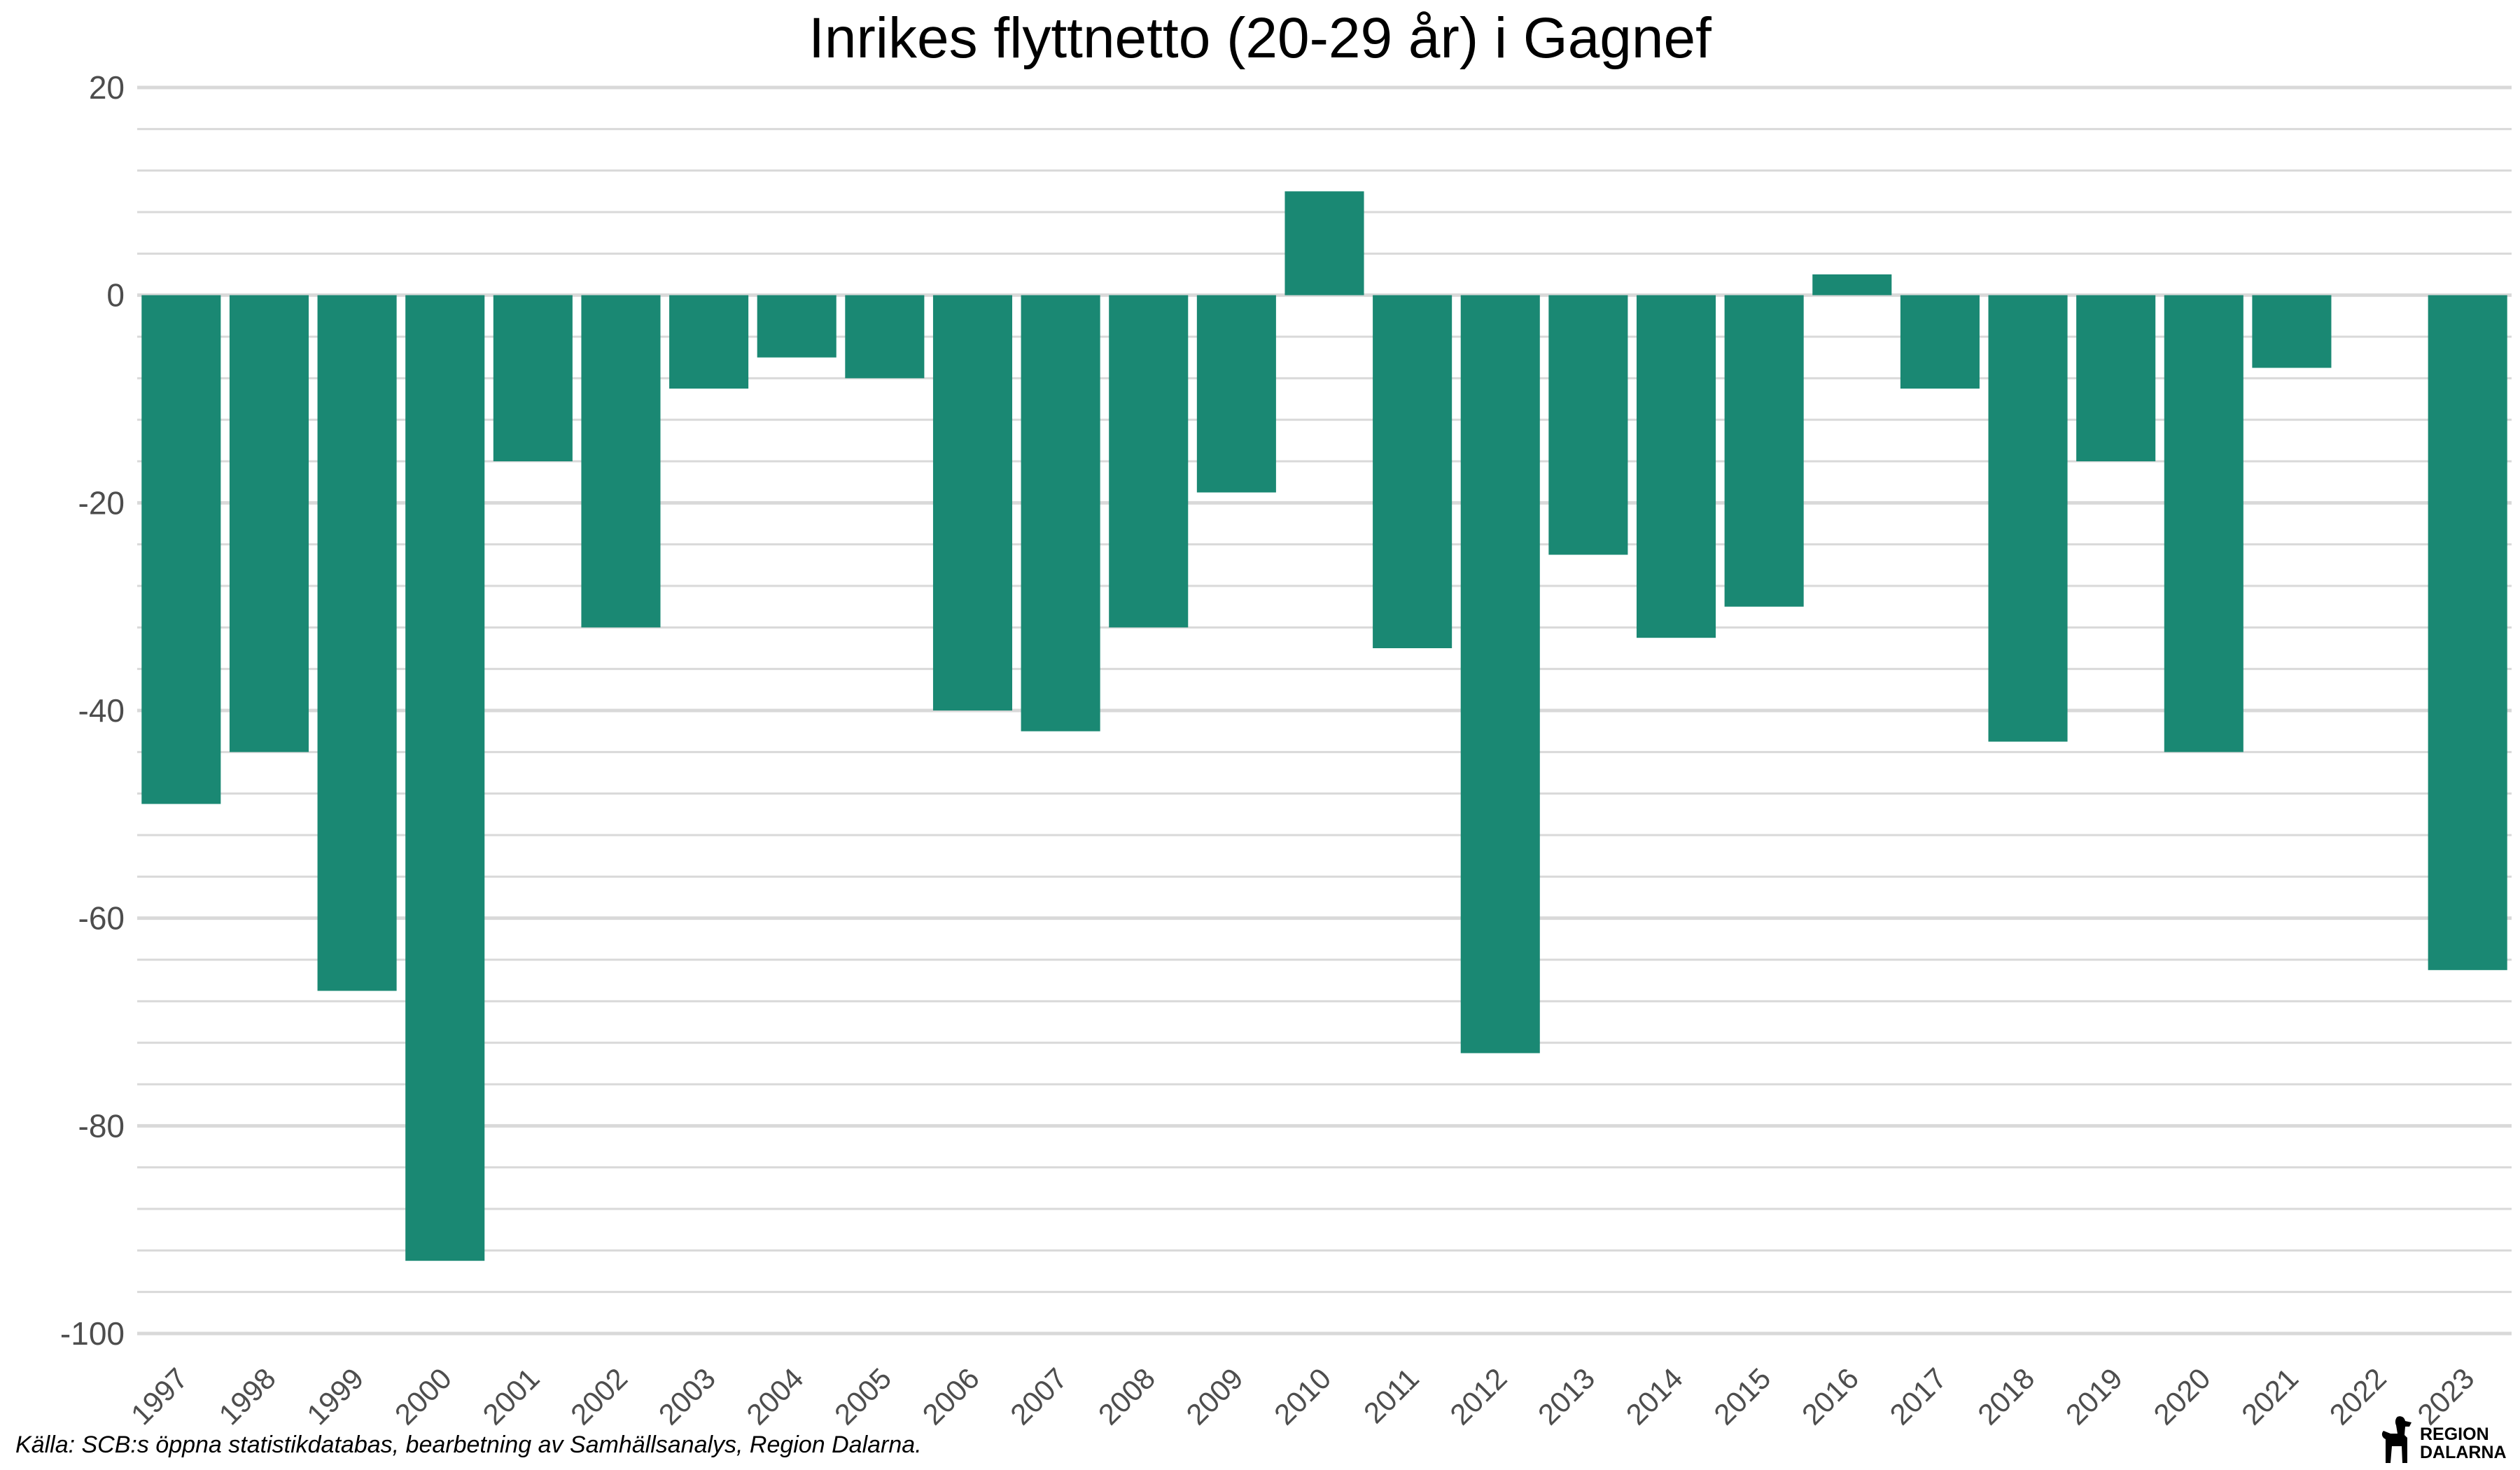 Image resolution: width=2520 pixels, height=1470 pixels. I want to click on x-tick-label: 2010, so click(1302, 1396).